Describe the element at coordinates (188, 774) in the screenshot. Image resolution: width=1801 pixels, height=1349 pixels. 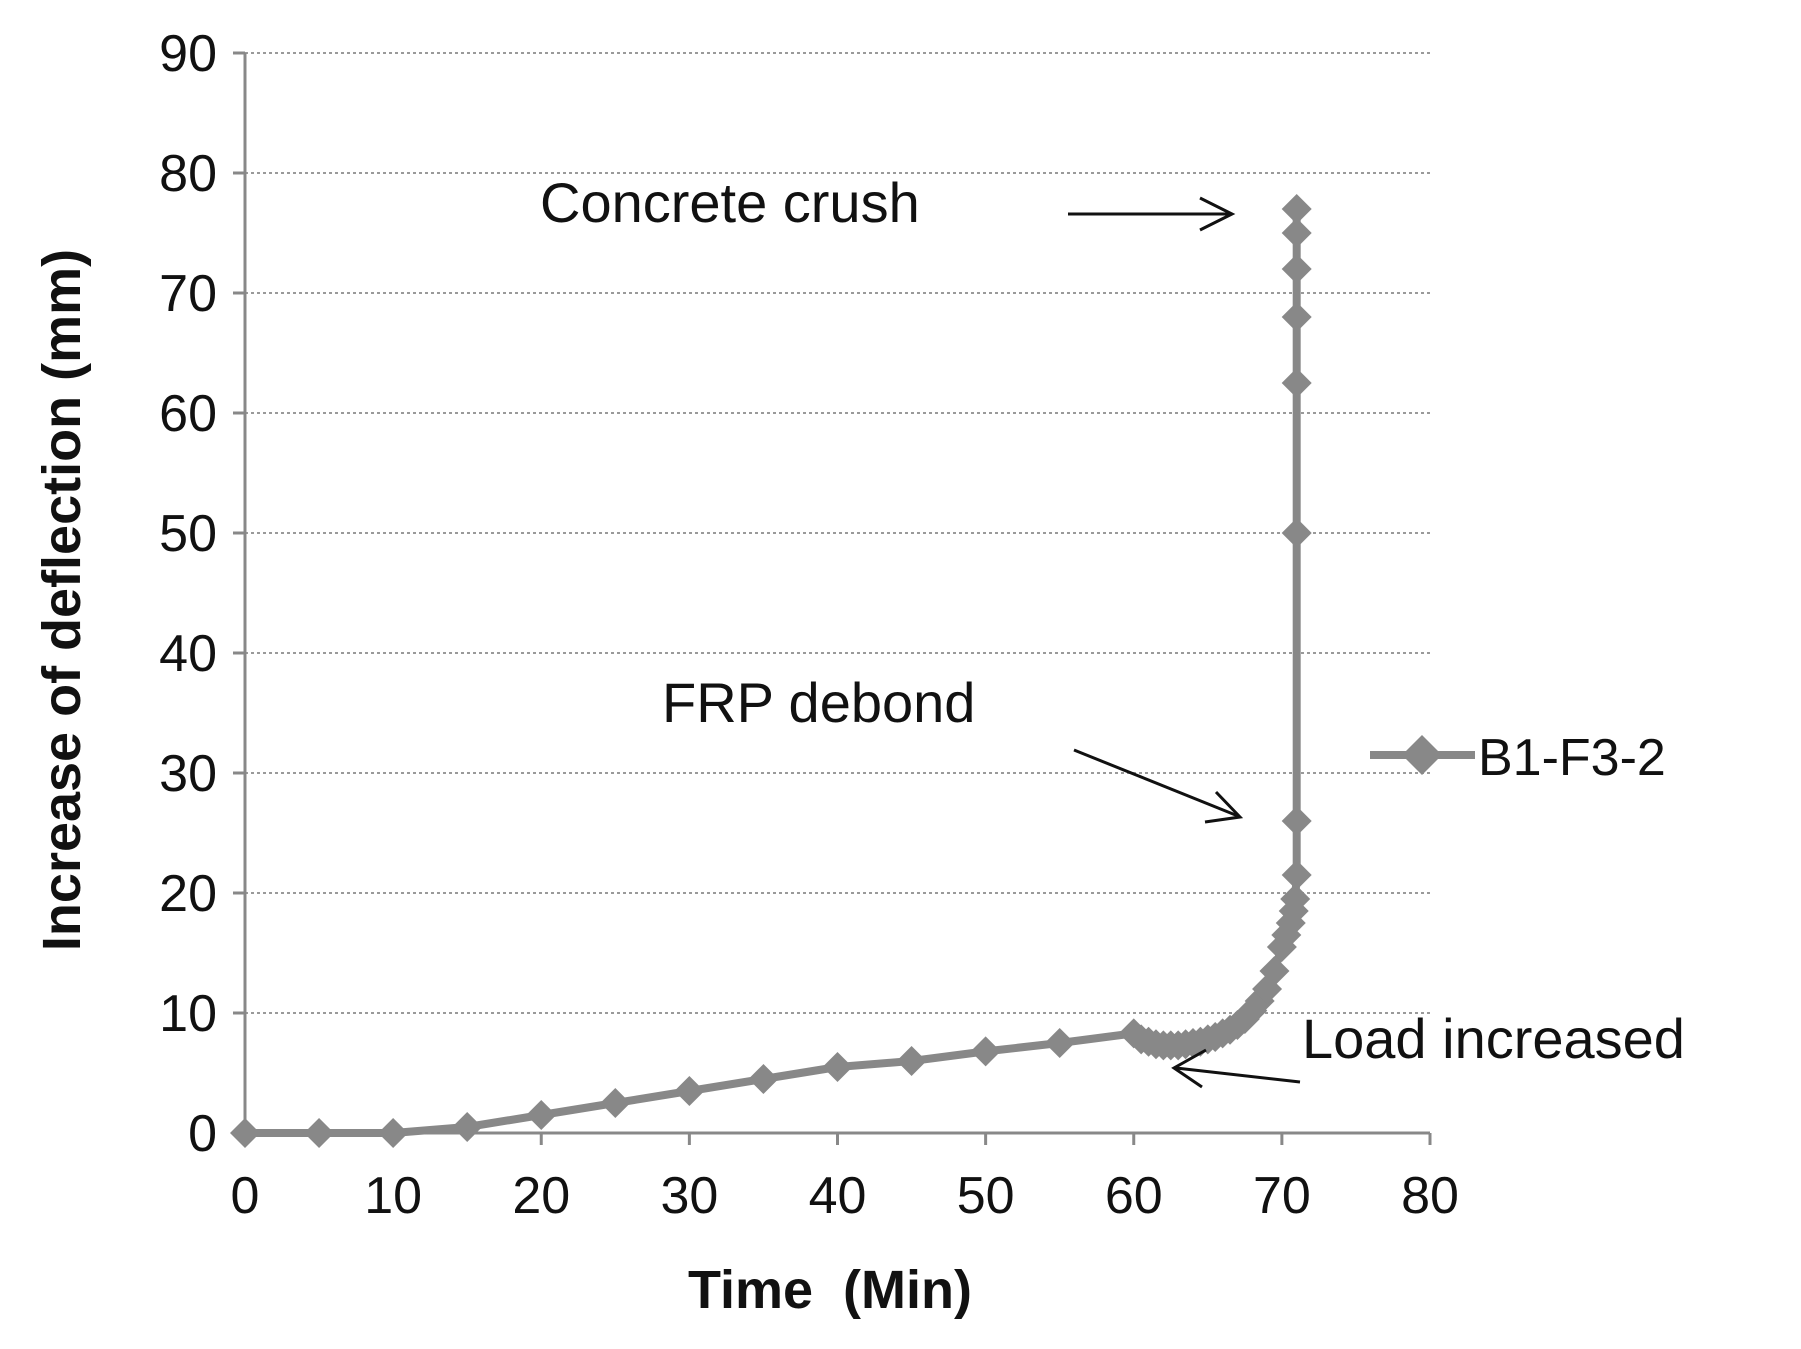
I see `y-tick-label-30: 30` at that location.